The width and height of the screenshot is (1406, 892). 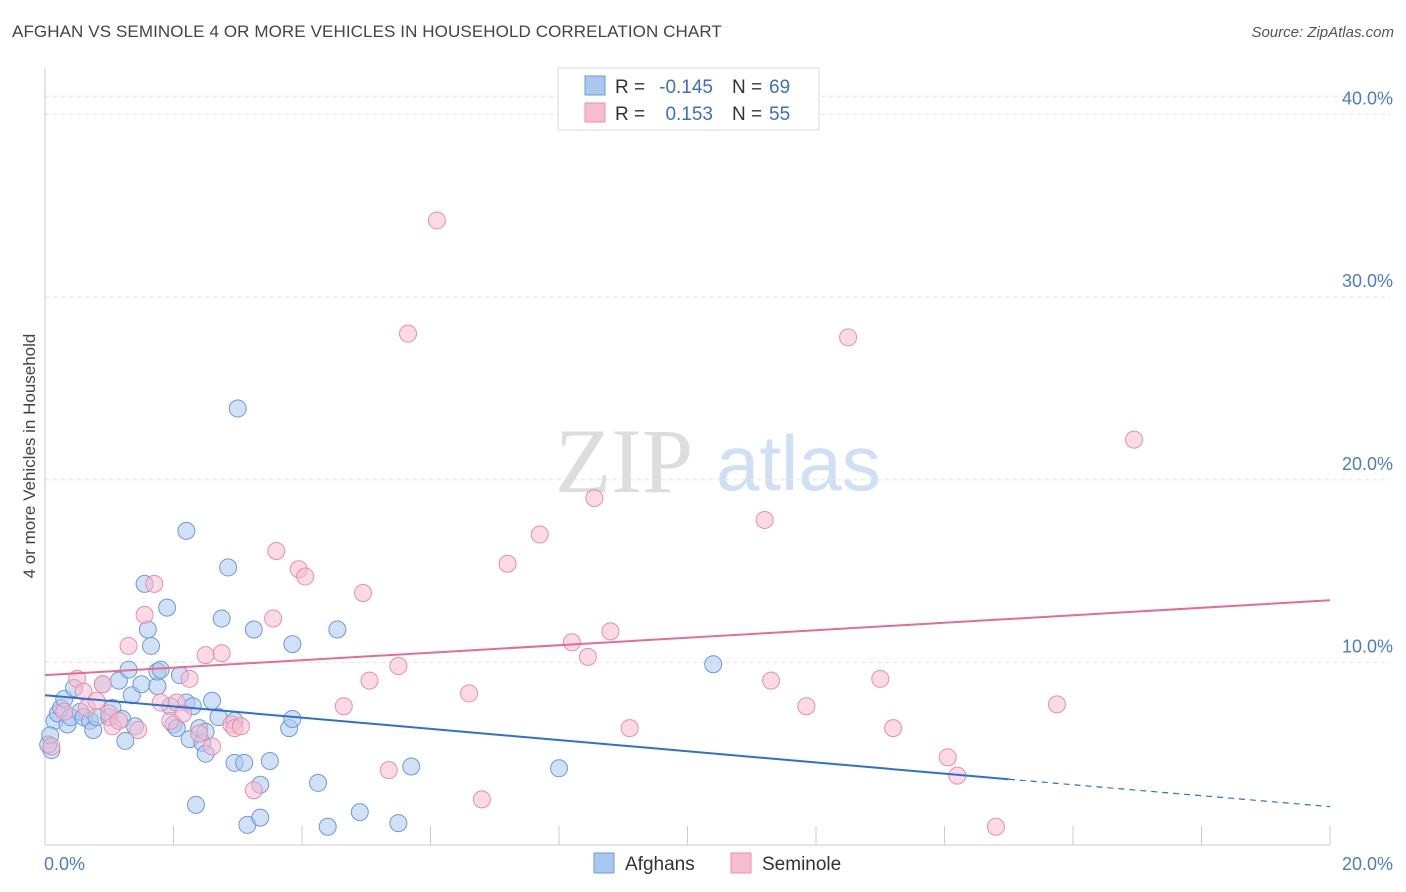 I want to click on trend-line-afghans-extension, so click(x=1169, y=793).